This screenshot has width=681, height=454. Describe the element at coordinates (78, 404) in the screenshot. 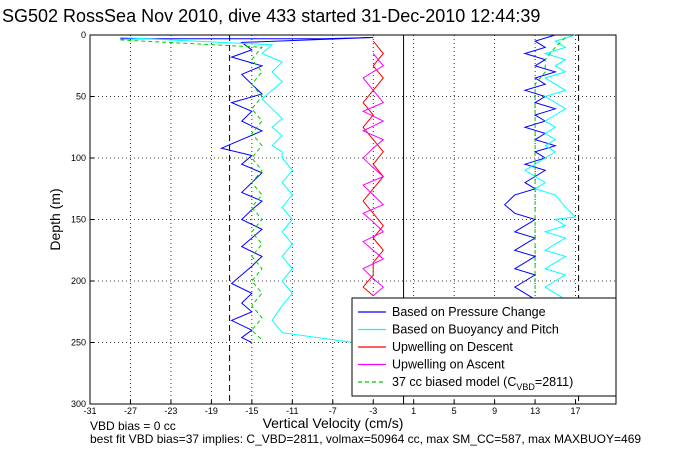

I see `y-tick-label: 300` at that location.